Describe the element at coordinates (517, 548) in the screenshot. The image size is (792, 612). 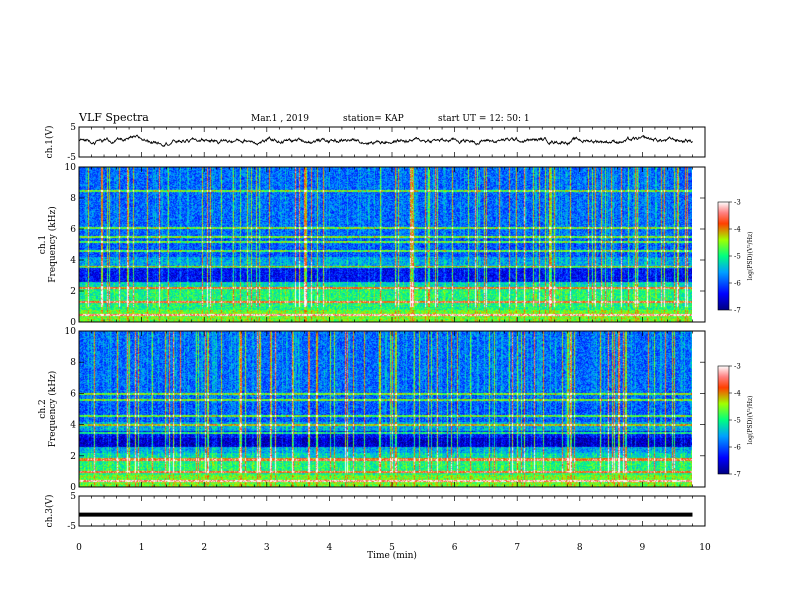
I see `xtick-7: 7` at that location.